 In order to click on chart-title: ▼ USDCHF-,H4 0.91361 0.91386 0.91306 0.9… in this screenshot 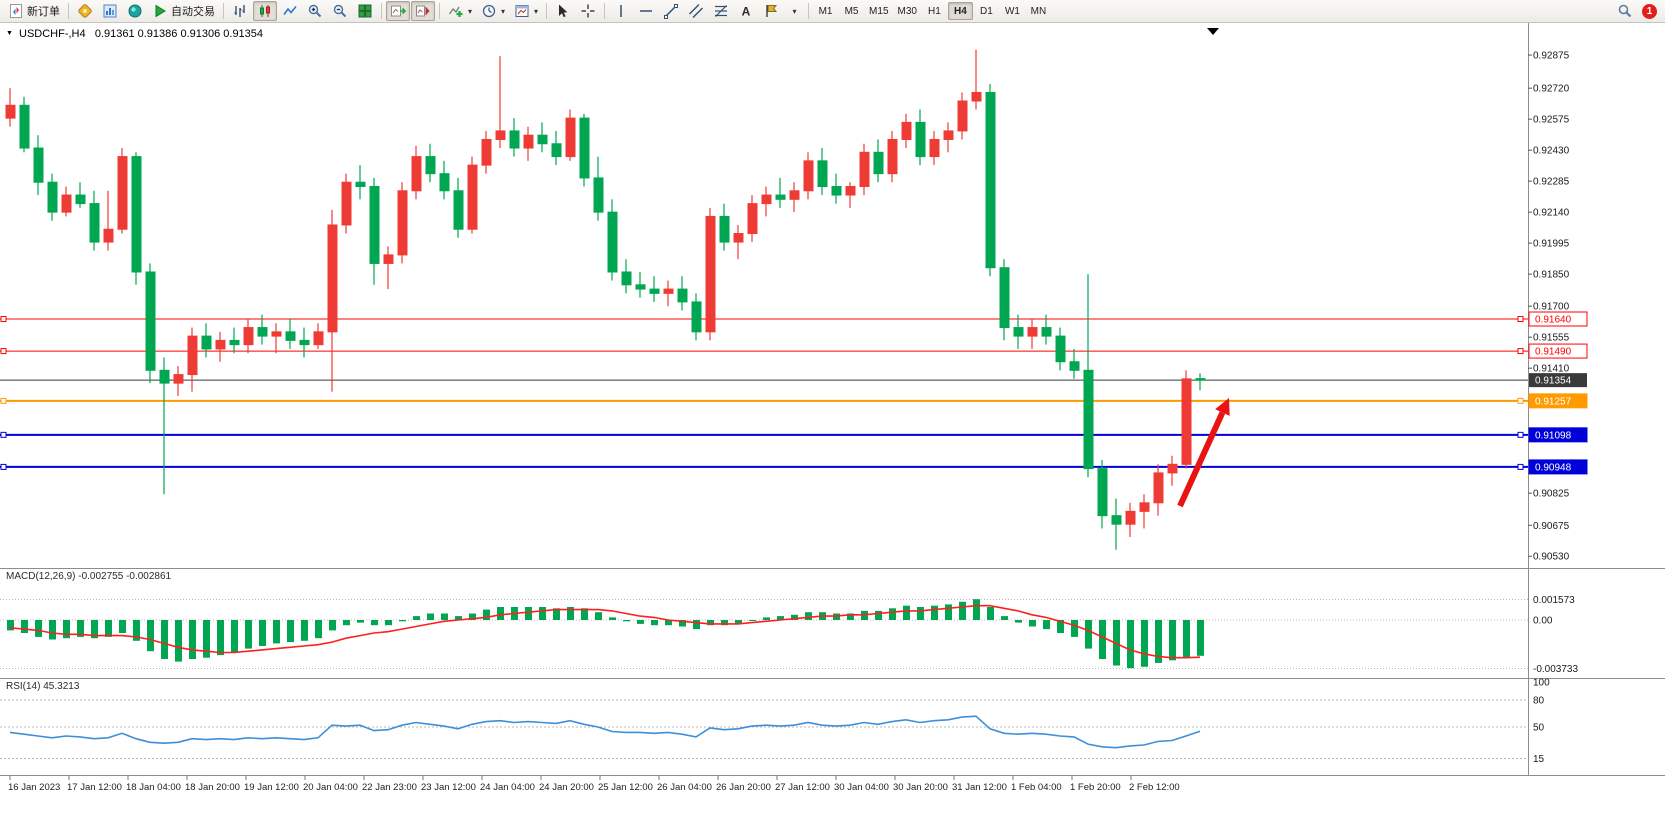, I will do `click(134, 34)`.